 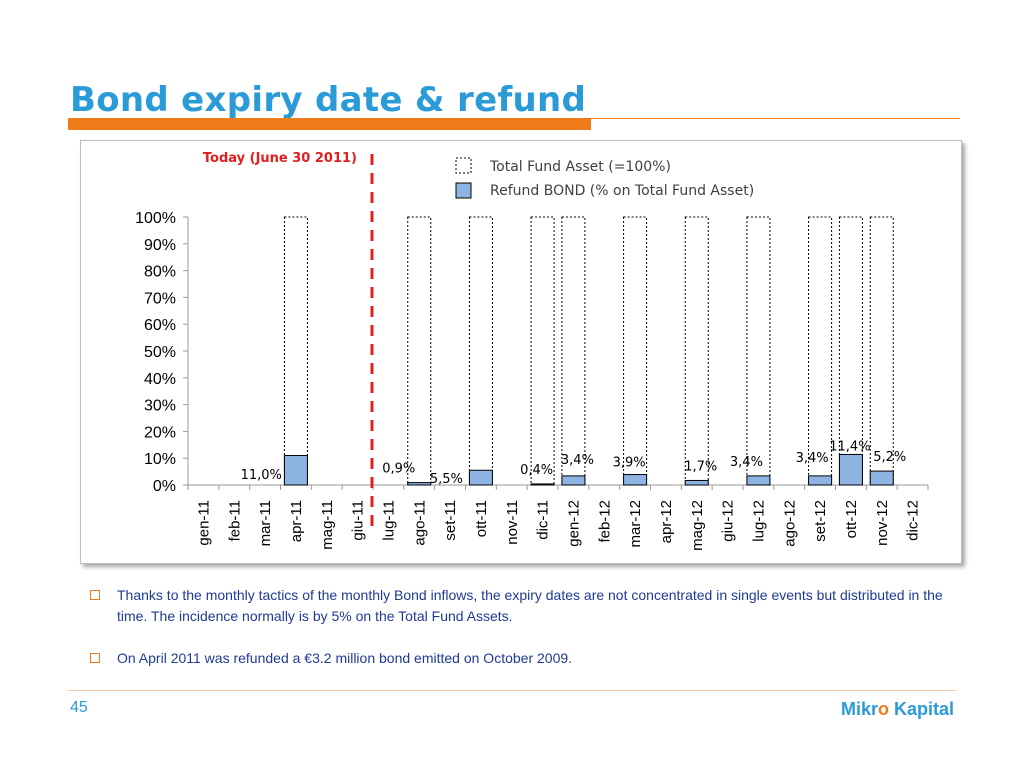 I want to click on x-tick-label: mar-11, so click(x=265, y=523).